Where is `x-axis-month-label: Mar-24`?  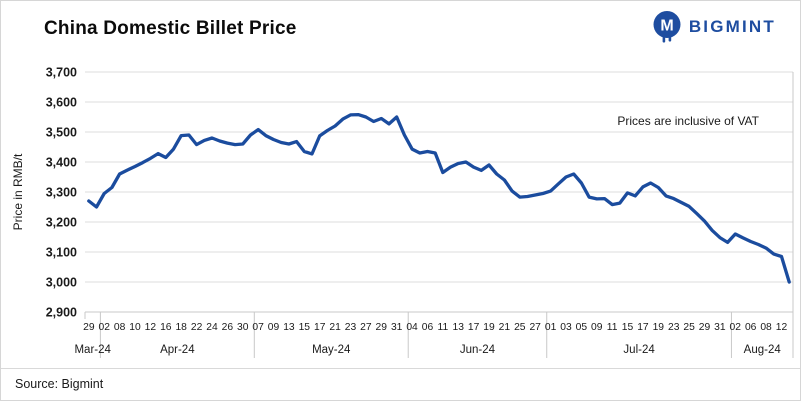 x-axis-month-label: Mar-24 is located at coordinates (92, 350).